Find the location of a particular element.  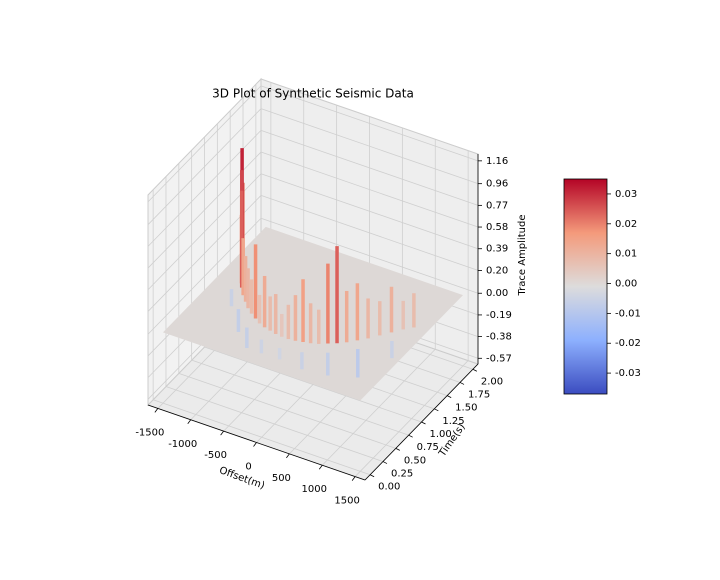

colorbar-tick-label: -0.03 is located at coordinates (628, 373).